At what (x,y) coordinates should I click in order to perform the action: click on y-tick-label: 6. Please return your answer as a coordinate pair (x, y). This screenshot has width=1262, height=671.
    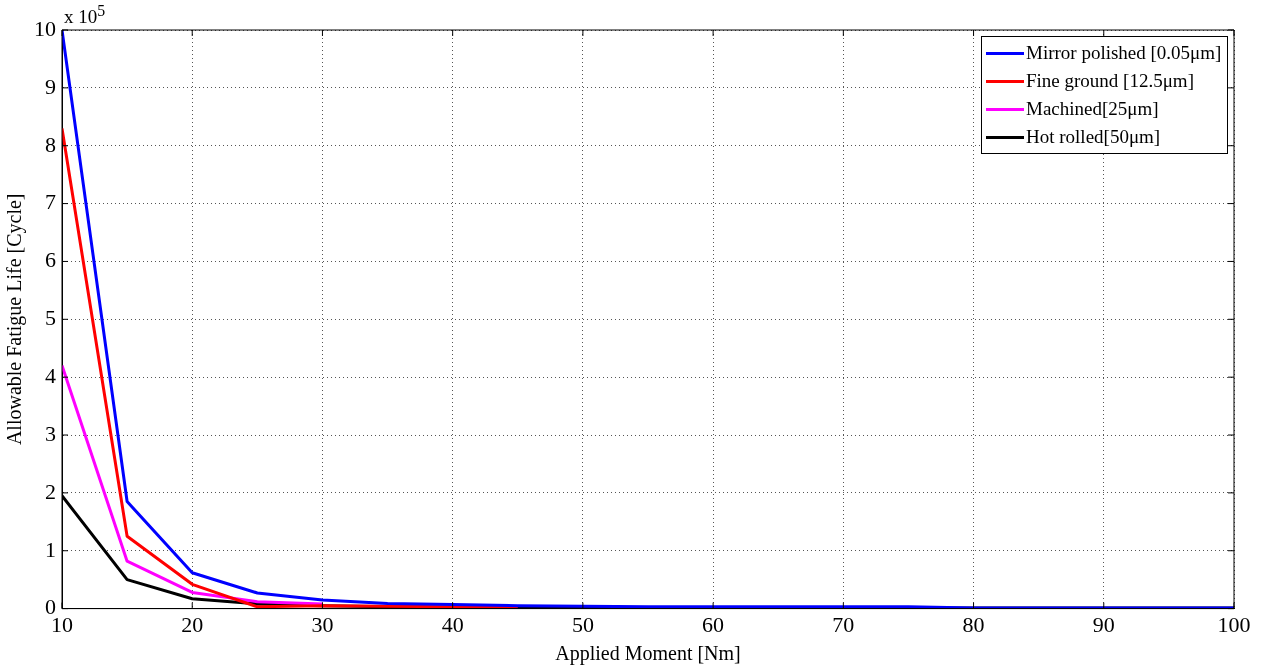
    Looking at the image, I should click on (50, 260).